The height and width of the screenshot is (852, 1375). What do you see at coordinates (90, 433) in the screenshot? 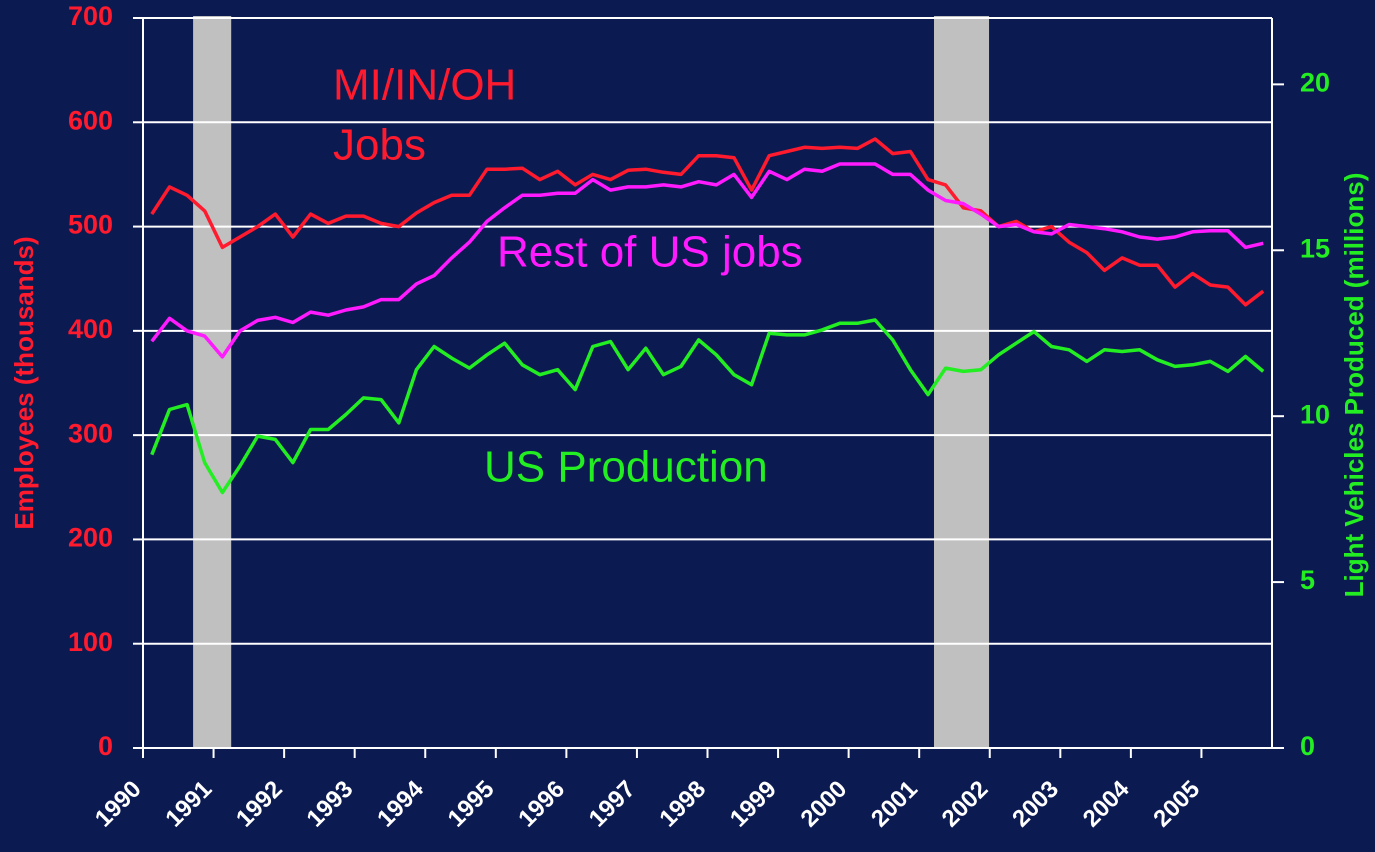
I see `y-tick-label: 300` at bounding box center [90, 433].